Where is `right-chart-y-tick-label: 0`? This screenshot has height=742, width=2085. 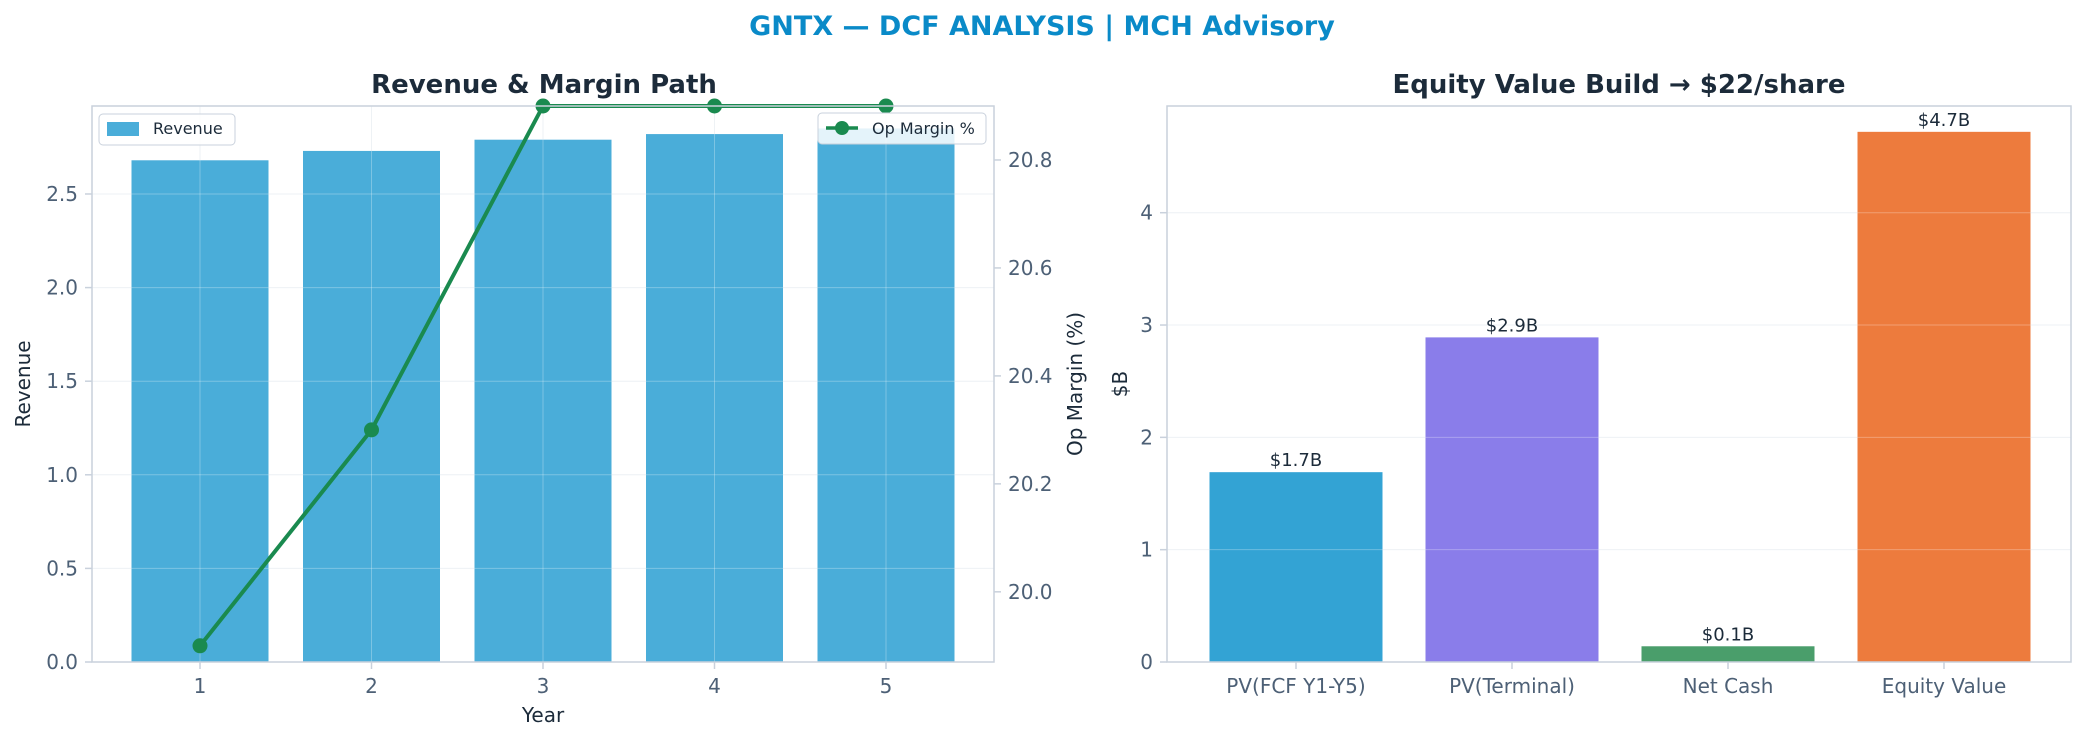 right-chart-y-tick-label: 0 is located at coordinates (1146, 662).